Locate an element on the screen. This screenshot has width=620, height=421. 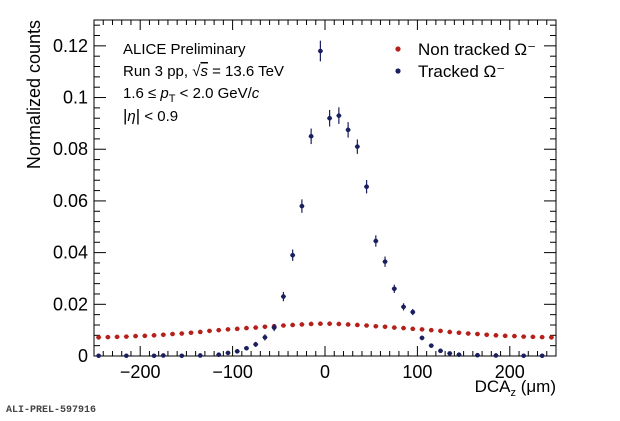
legend-marker-tracked is located at coordinates (398, 71).